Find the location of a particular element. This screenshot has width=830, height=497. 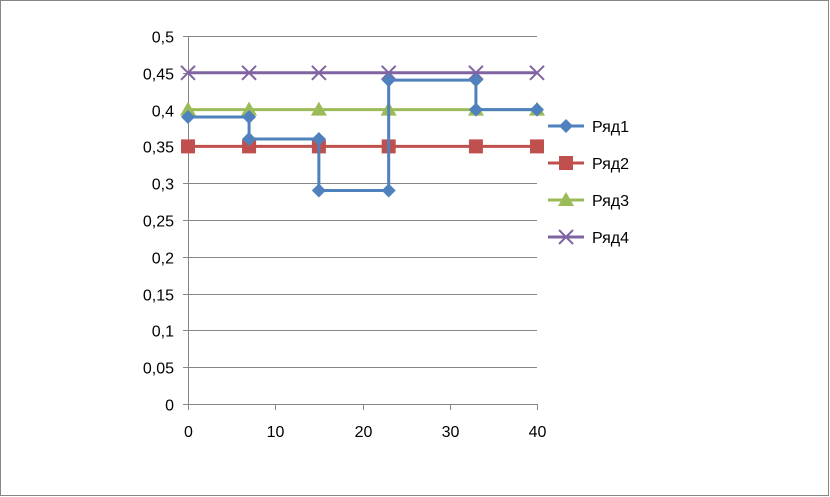

x-tick-label: 30 is located at coordinates (451, 432).